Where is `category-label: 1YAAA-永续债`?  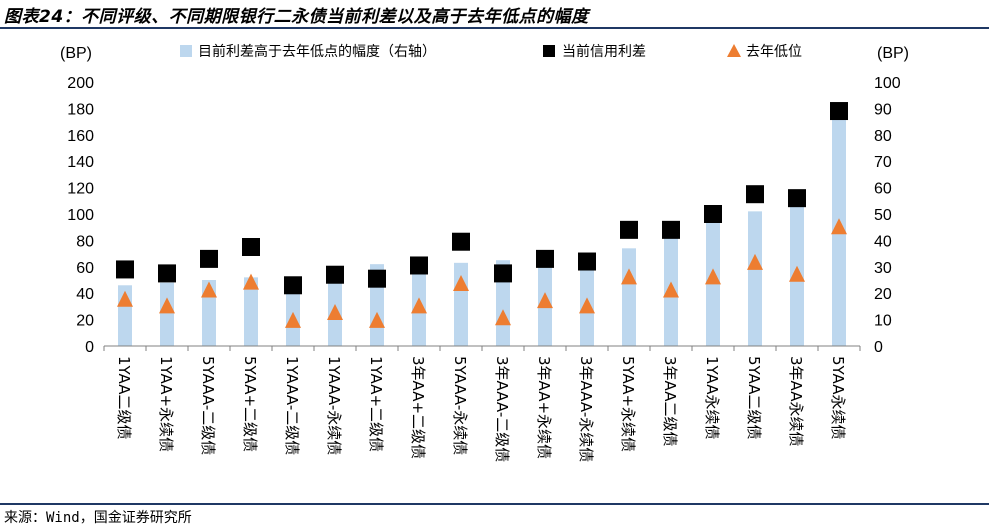
category-label: 1YAAA-永续债 is located at coordinates (334, 405).